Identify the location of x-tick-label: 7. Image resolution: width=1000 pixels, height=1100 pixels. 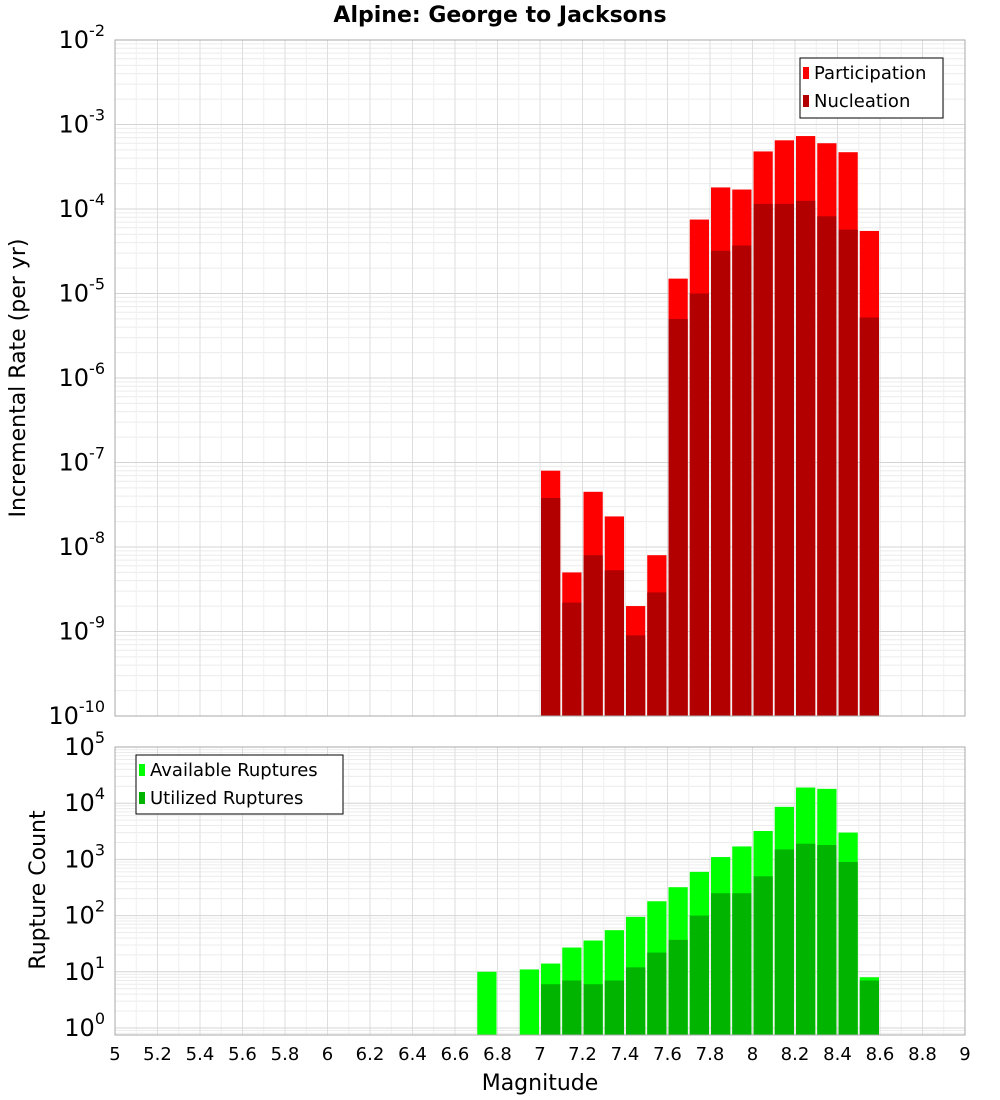
(539, 1054).